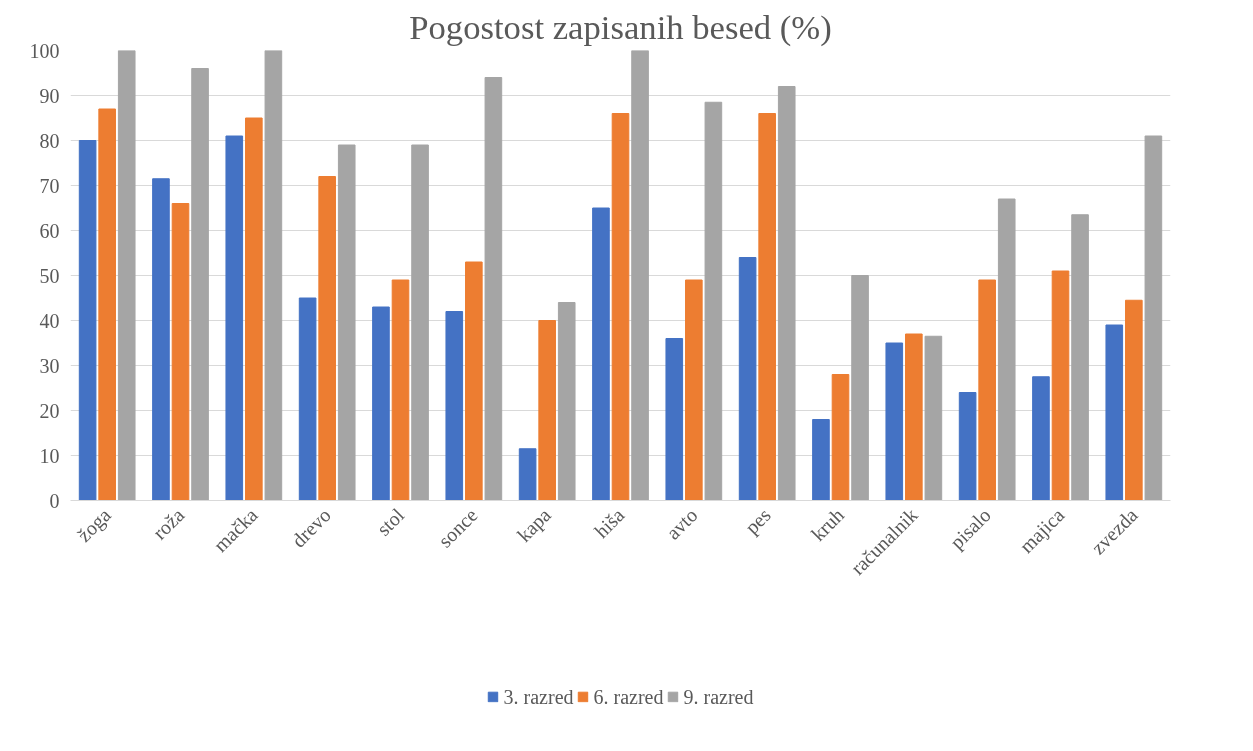  What do you see at coordinates (49, 320) in the screenshot?
I see `y-tick-label: 40` at bounding box center [49, 320].